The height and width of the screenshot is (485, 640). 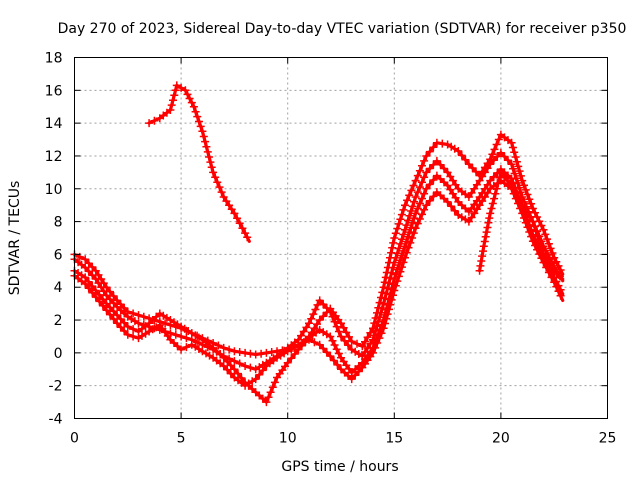 What do you see at coordinates (56, 420) in the screenshot?
I see `y-tick-label: -4` at bounding box center [56, 420].